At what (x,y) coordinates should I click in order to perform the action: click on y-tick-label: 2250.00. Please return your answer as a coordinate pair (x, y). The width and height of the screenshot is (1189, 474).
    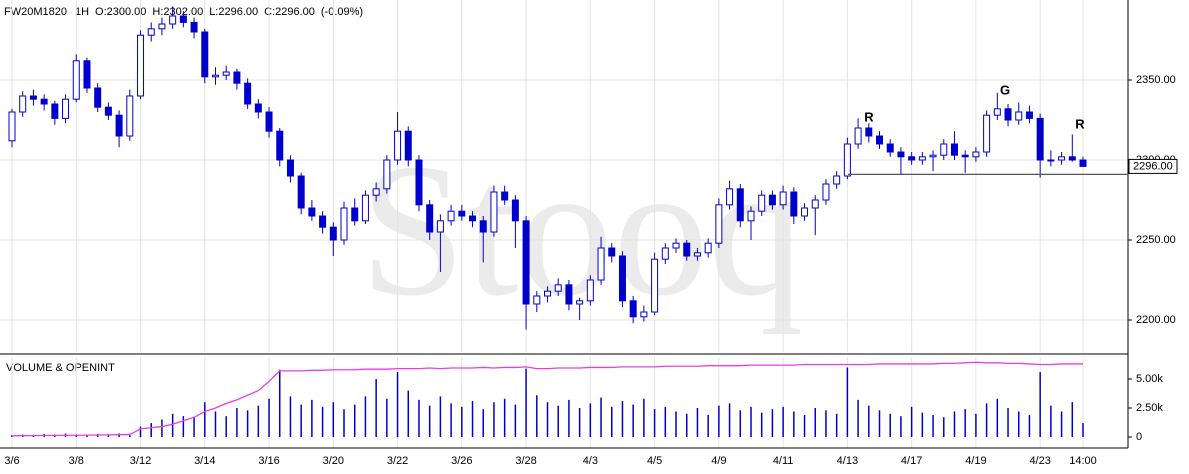
    Looking at the image, I should click on (1156, 240).